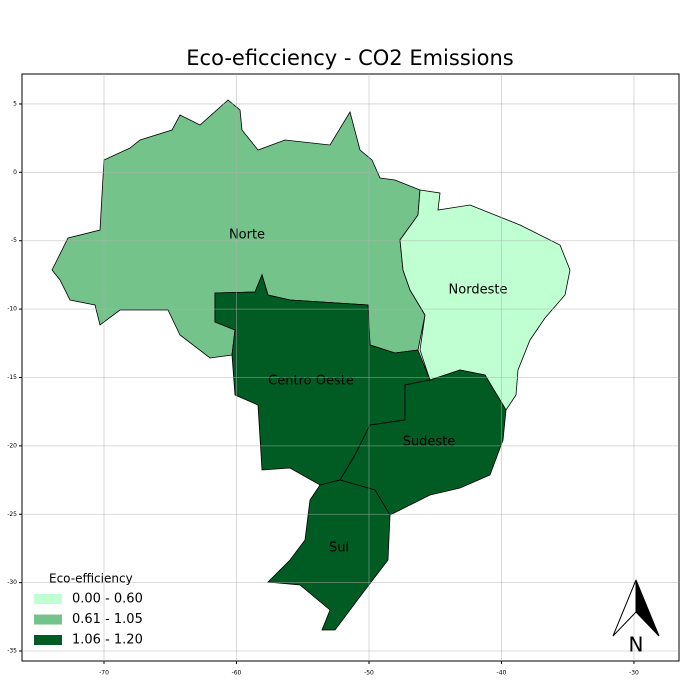 This screenshot has height=700, width=700. I want to click on y-tick-label: -15, so click(12, 377).